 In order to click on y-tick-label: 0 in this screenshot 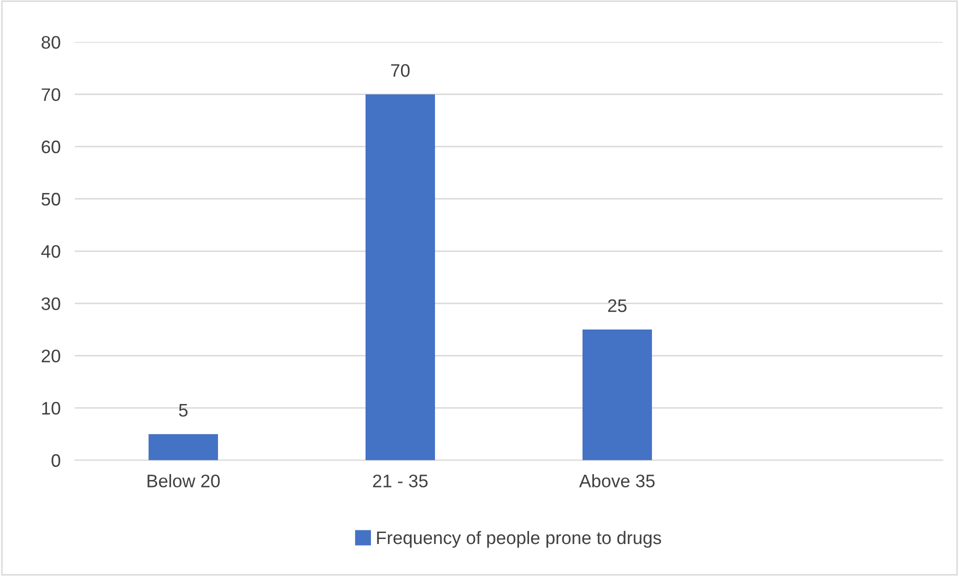, I will do `click(56, 460)`.